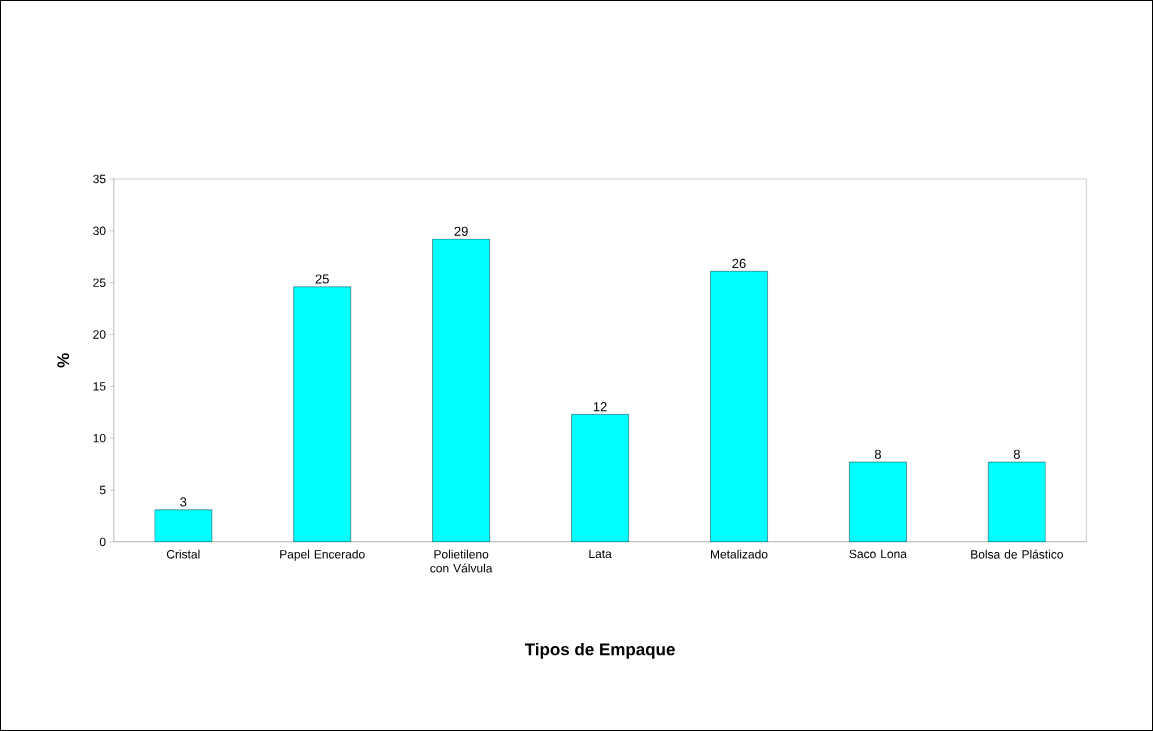  Describe the element at coordinates (461, 561) in the screenshot. I see `x-tick-label: Polietileno con Válvula` at that location.